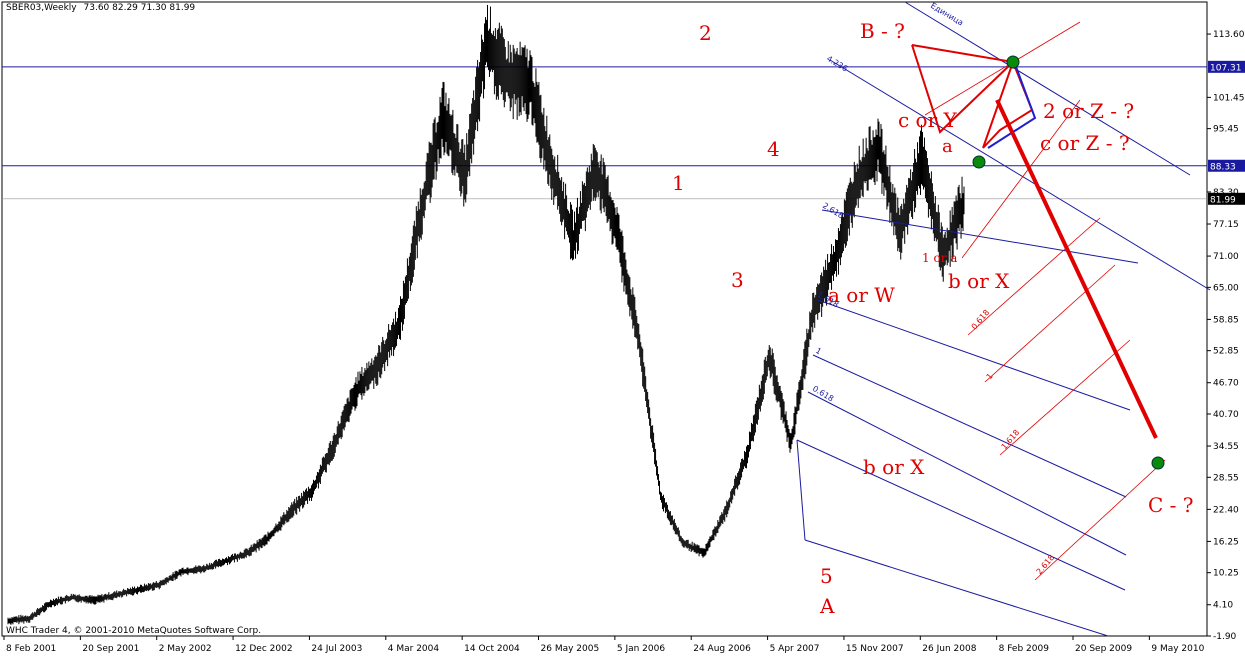  What do you see at coordinates (818, 351) in the screenshot?
I see `fib-label-1: 1` at bounding box center [818, 351].